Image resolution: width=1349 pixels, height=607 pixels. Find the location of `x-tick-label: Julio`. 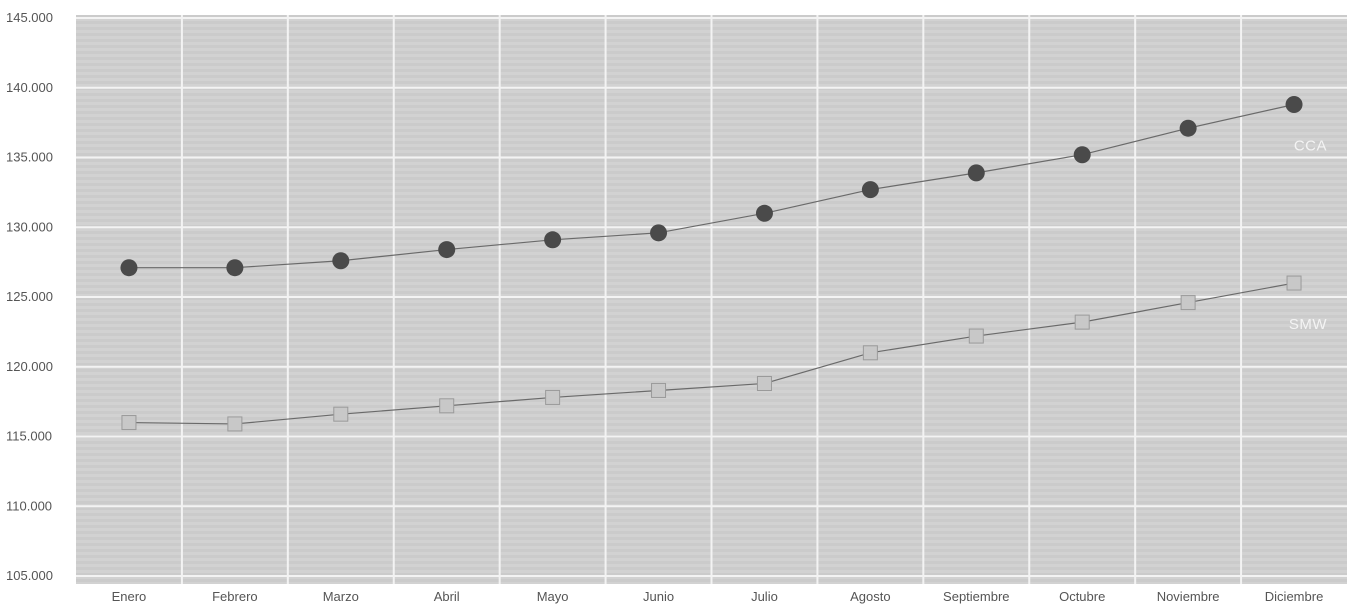

x-tick-label: Julio is located at coordinates (764, 596).